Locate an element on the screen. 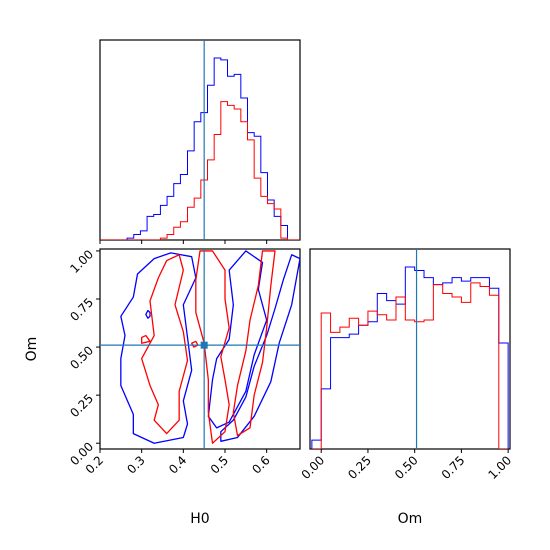 The image size is (550, 550). om-marginal-panel is located at coordinates (410, 349).